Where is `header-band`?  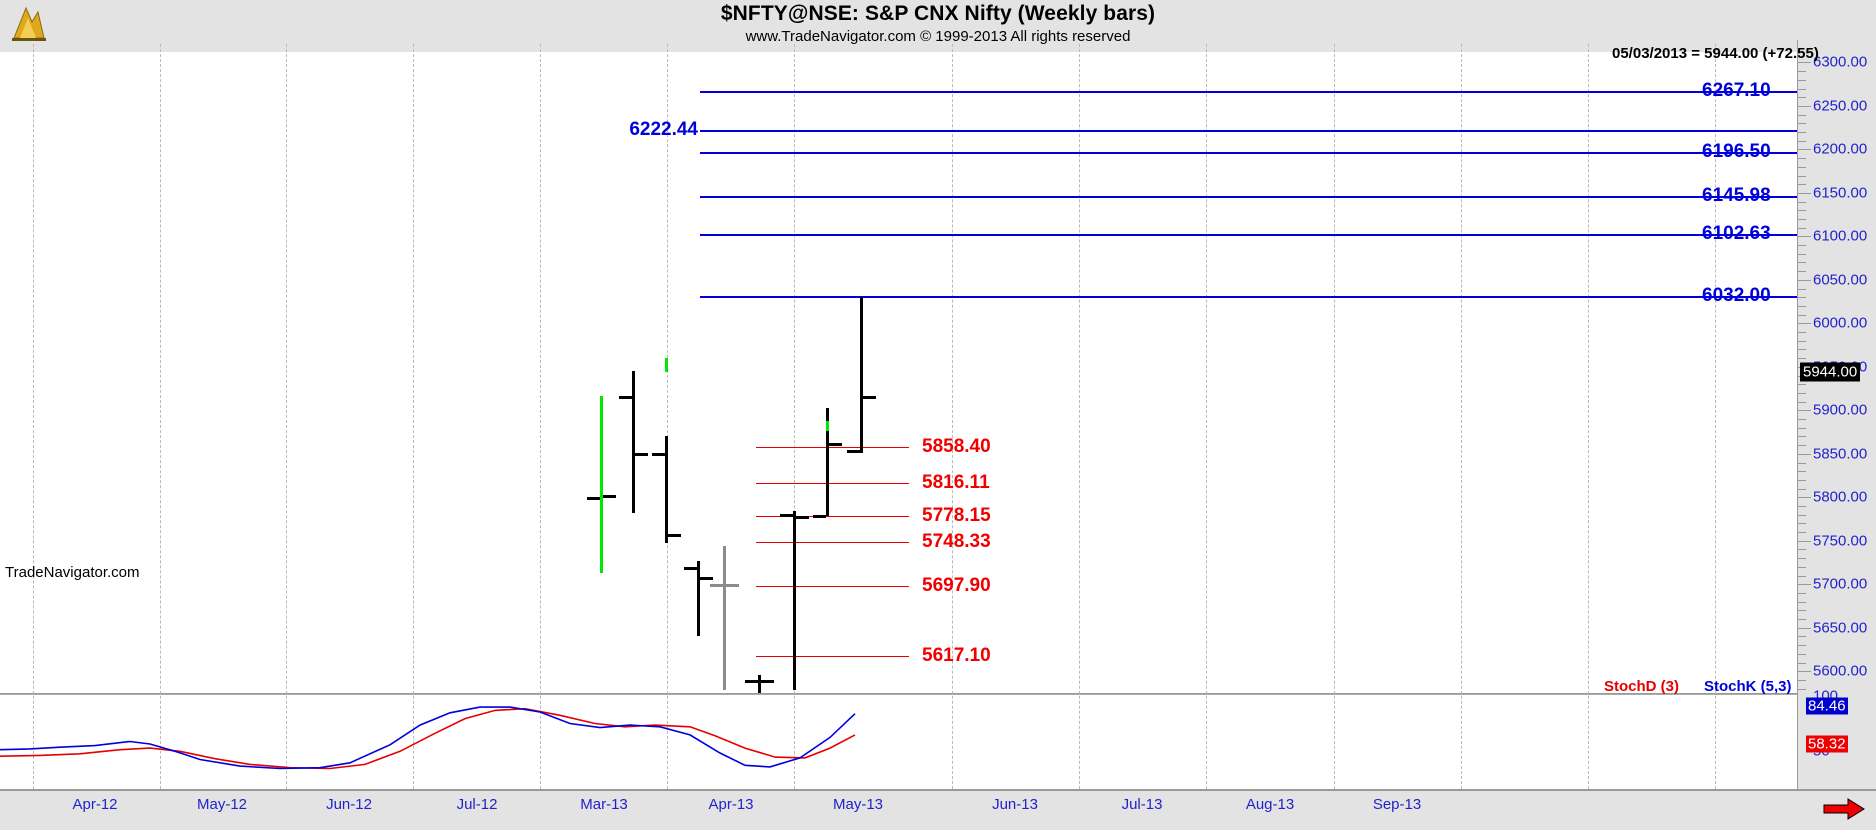
header-band is located at coordinates (938, 26).